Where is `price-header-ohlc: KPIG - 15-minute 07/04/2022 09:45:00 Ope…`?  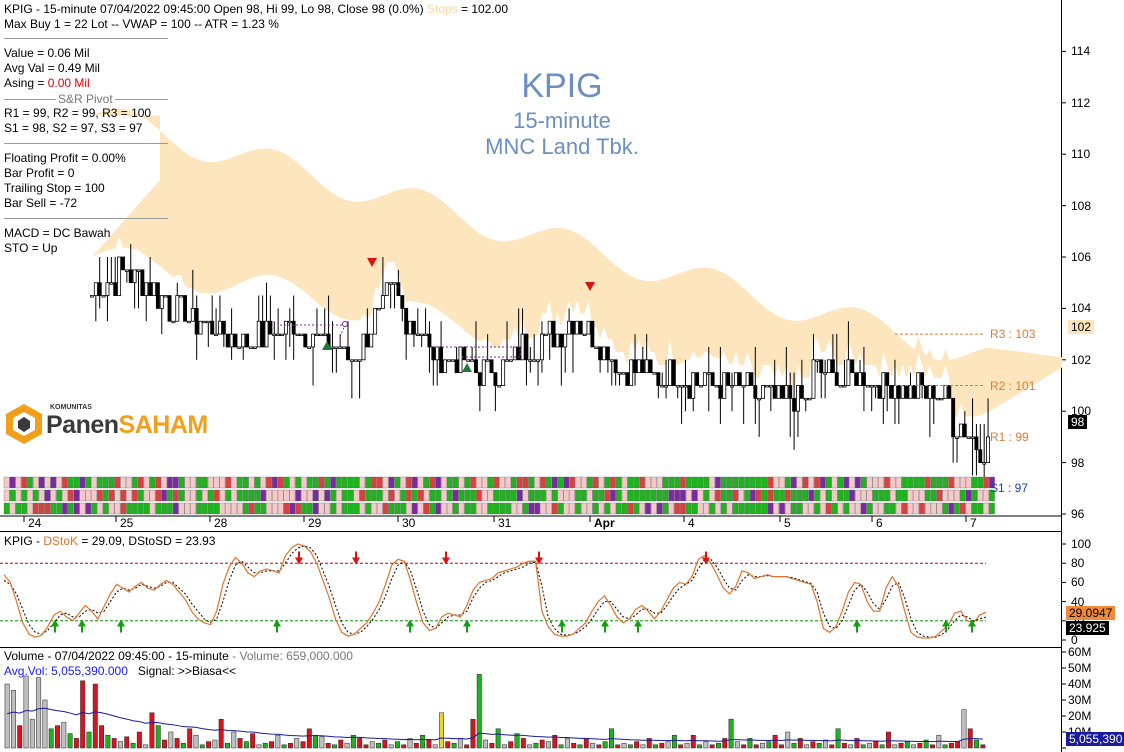 price-header-ohlc: KPIG - 15-minute 07/04/2022 09:45:00 Ope… is located at coordinates (214, 9).